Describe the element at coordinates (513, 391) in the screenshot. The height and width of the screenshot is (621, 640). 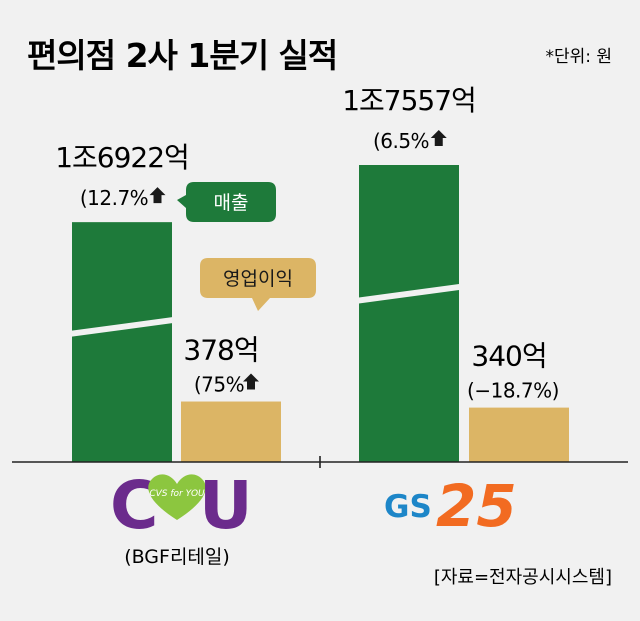
I see `label-profit-change: (−18.7%)` at that location.